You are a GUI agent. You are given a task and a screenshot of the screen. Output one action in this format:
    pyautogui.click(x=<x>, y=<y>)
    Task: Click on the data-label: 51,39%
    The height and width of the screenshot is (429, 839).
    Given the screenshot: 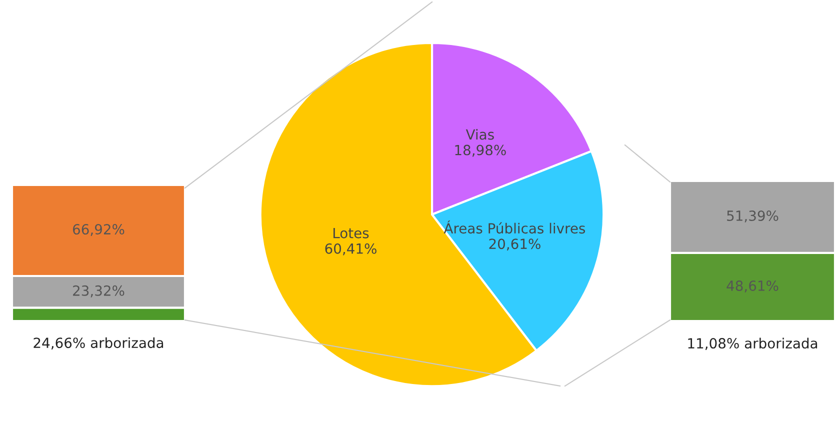 What is the action you would take?
    pyautogui.click(x=752, y=216)
    